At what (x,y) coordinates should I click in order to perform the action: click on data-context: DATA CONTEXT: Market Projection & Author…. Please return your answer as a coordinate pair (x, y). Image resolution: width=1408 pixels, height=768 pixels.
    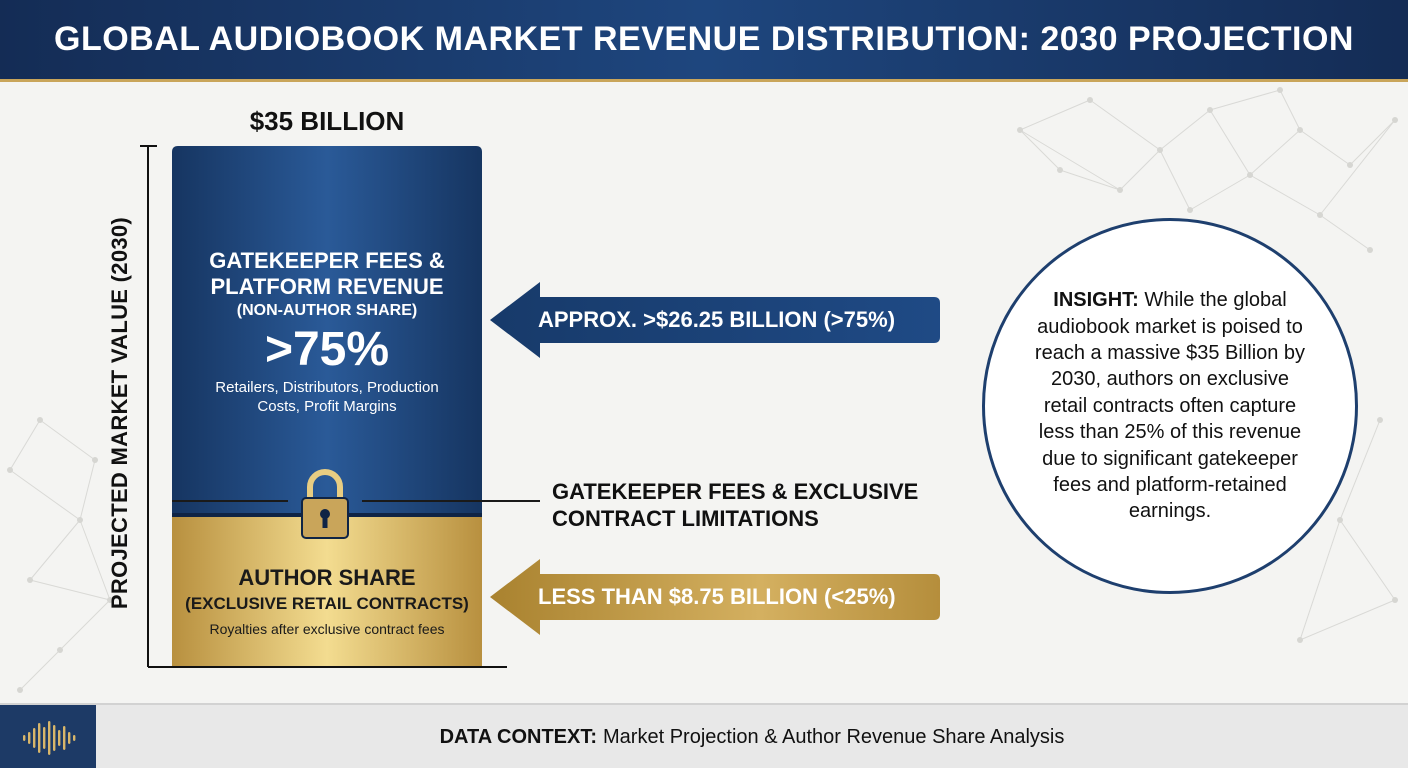
    Looking at the image, I should click on (752, 736).